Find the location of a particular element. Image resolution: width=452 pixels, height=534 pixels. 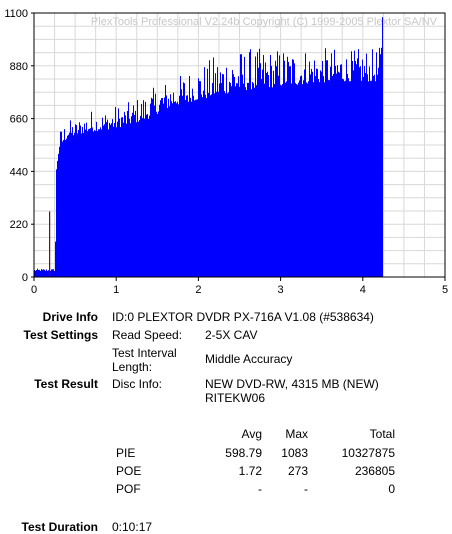

interval-label-line2: Length: is located at coordinates (132, 367).